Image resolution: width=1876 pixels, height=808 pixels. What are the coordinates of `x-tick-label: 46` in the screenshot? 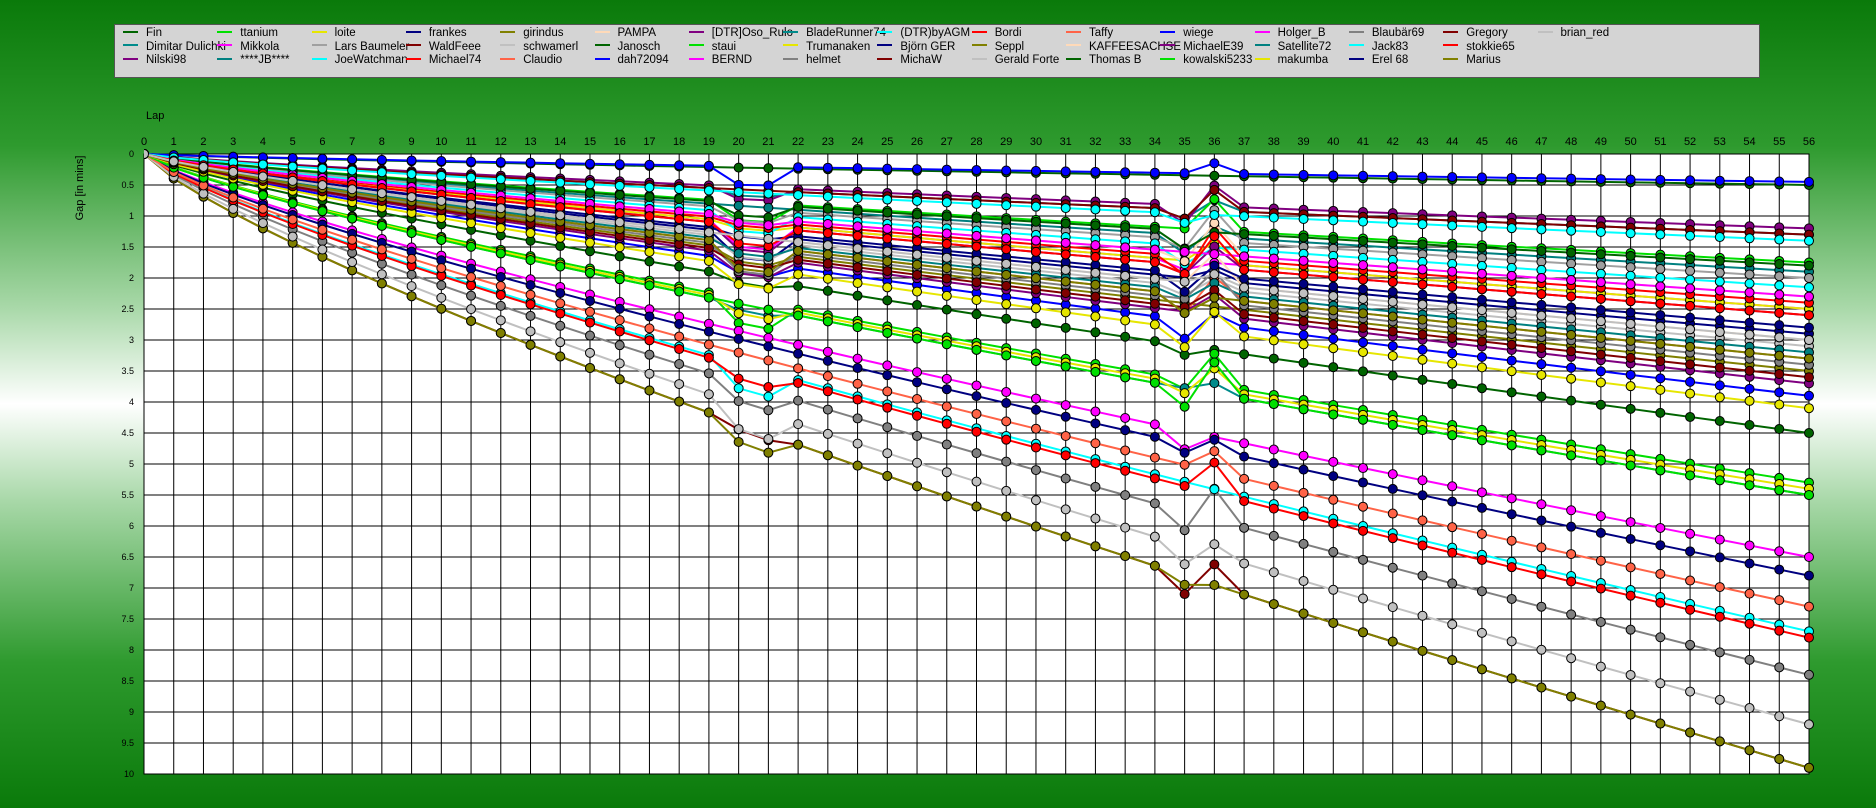 It's located at (1512, 142).